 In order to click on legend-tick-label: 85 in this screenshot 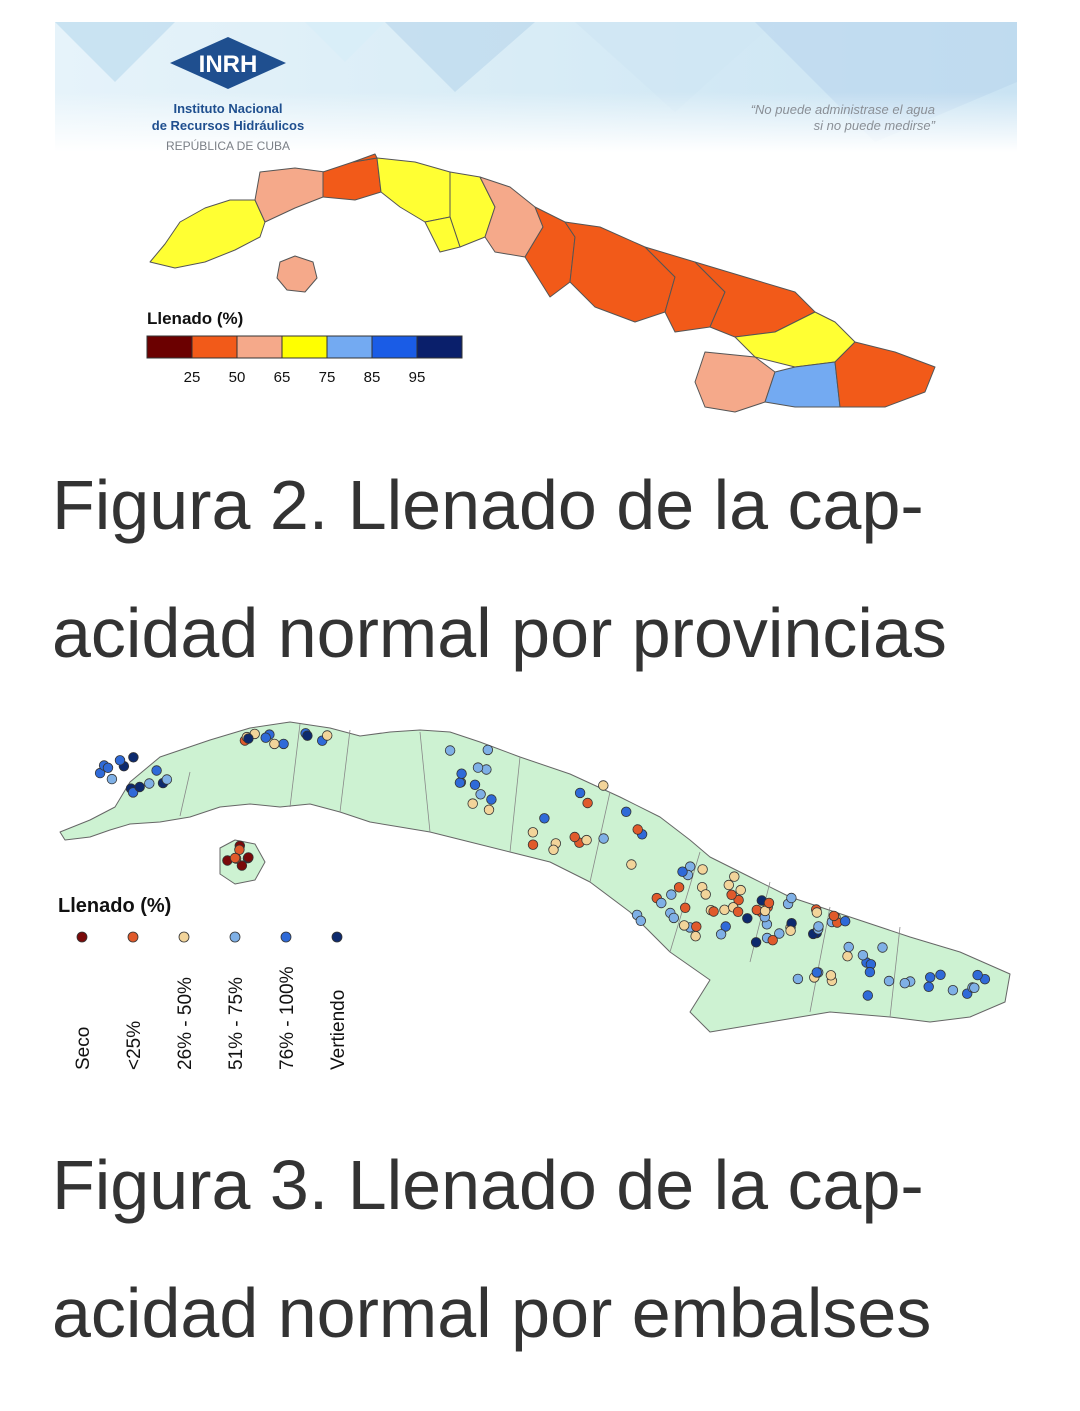, I will do `click(372, 377)`.